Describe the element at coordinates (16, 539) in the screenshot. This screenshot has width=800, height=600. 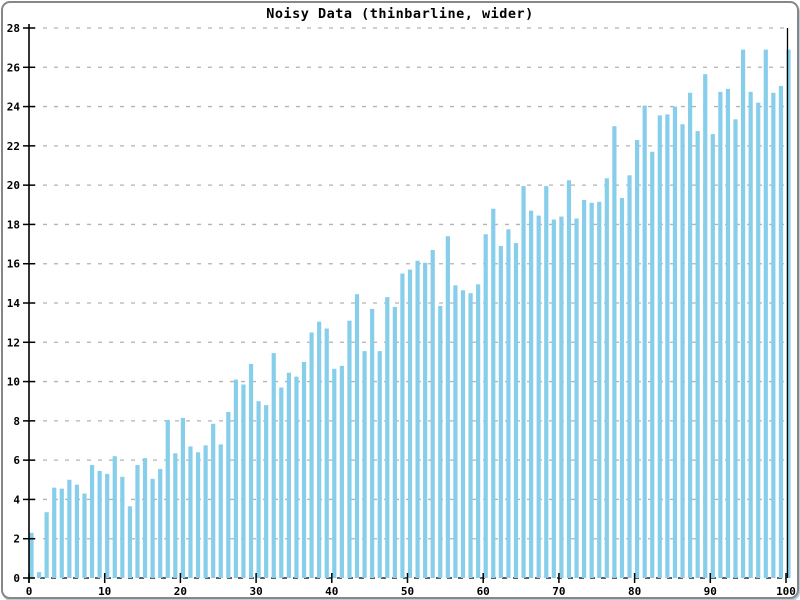
I see `y-tick-label: 2` at that location.